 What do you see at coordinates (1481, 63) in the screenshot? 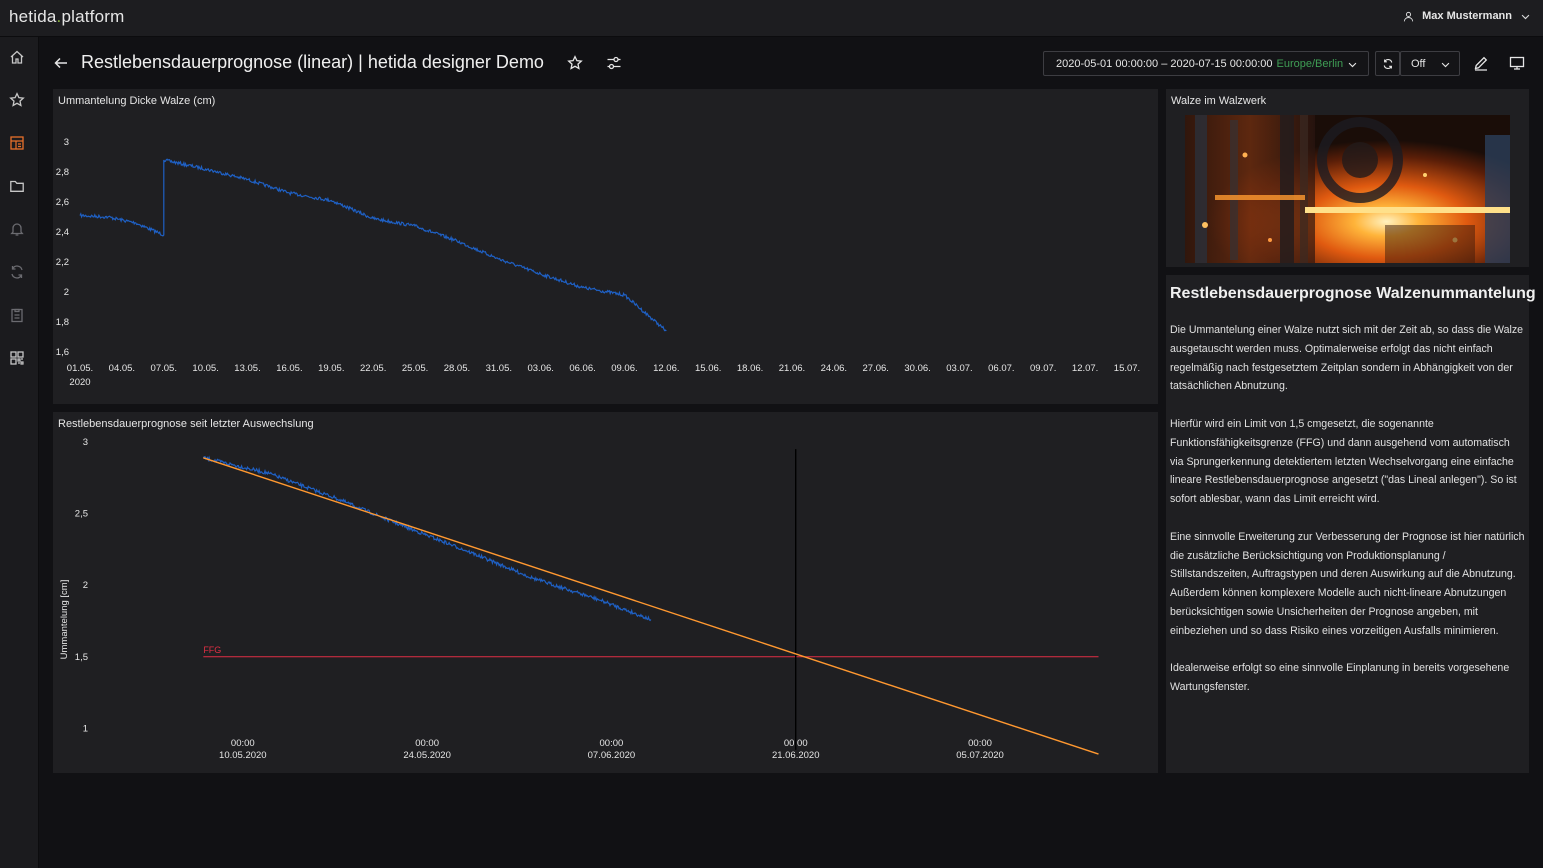
I see `edit-pencil-icon` at bounding box center [1481, 63].